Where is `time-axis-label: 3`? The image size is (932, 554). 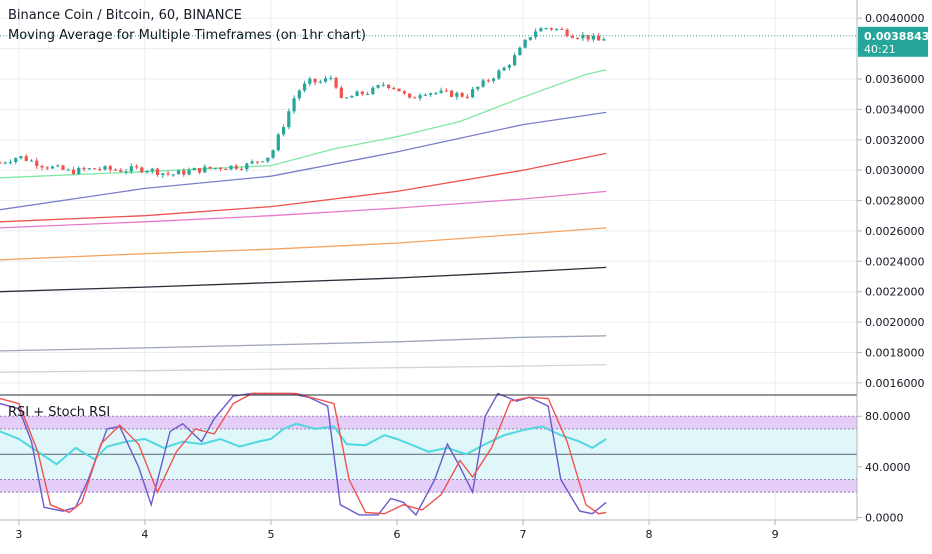
time-axis-label: 3 is located at coordinates (18, 534).